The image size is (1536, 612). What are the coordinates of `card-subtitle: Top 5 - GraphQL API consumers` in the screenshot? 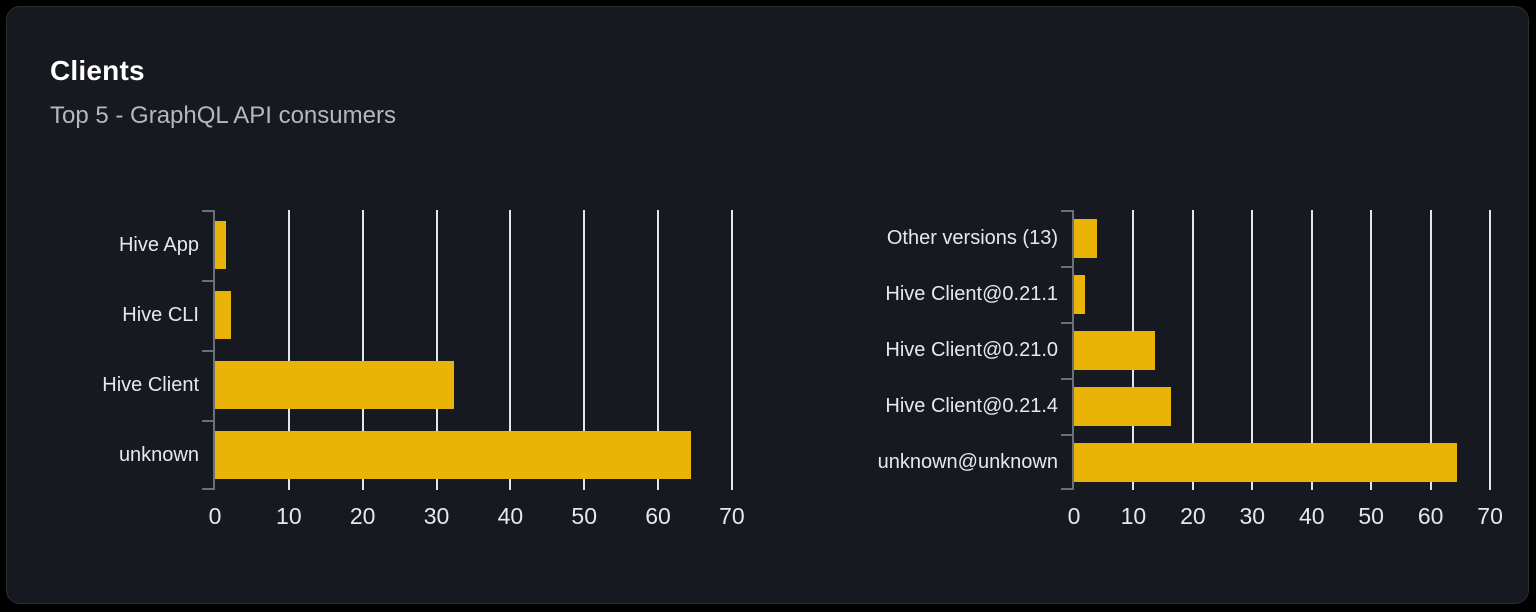 It's located at (223, 115).